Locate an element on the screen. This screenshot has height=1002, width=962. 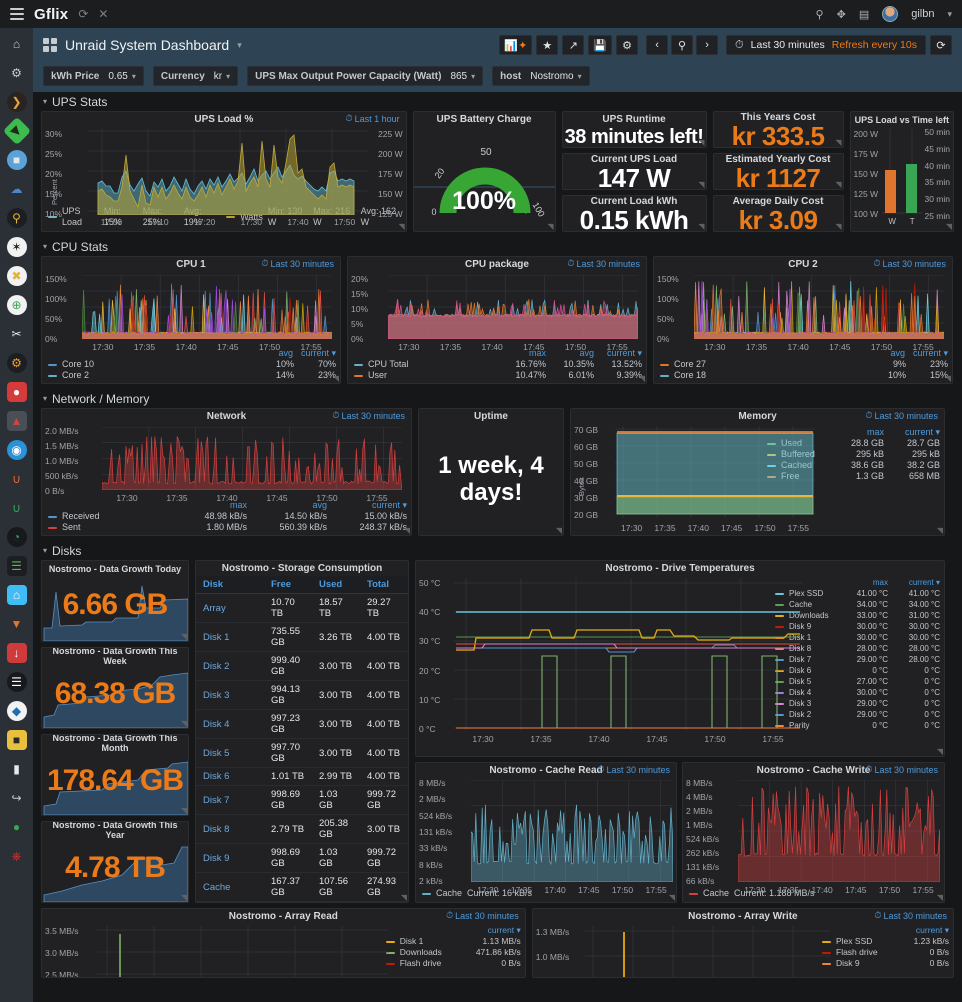
home-assistant-icon: ⌂ is located at coordinates (16, 595).